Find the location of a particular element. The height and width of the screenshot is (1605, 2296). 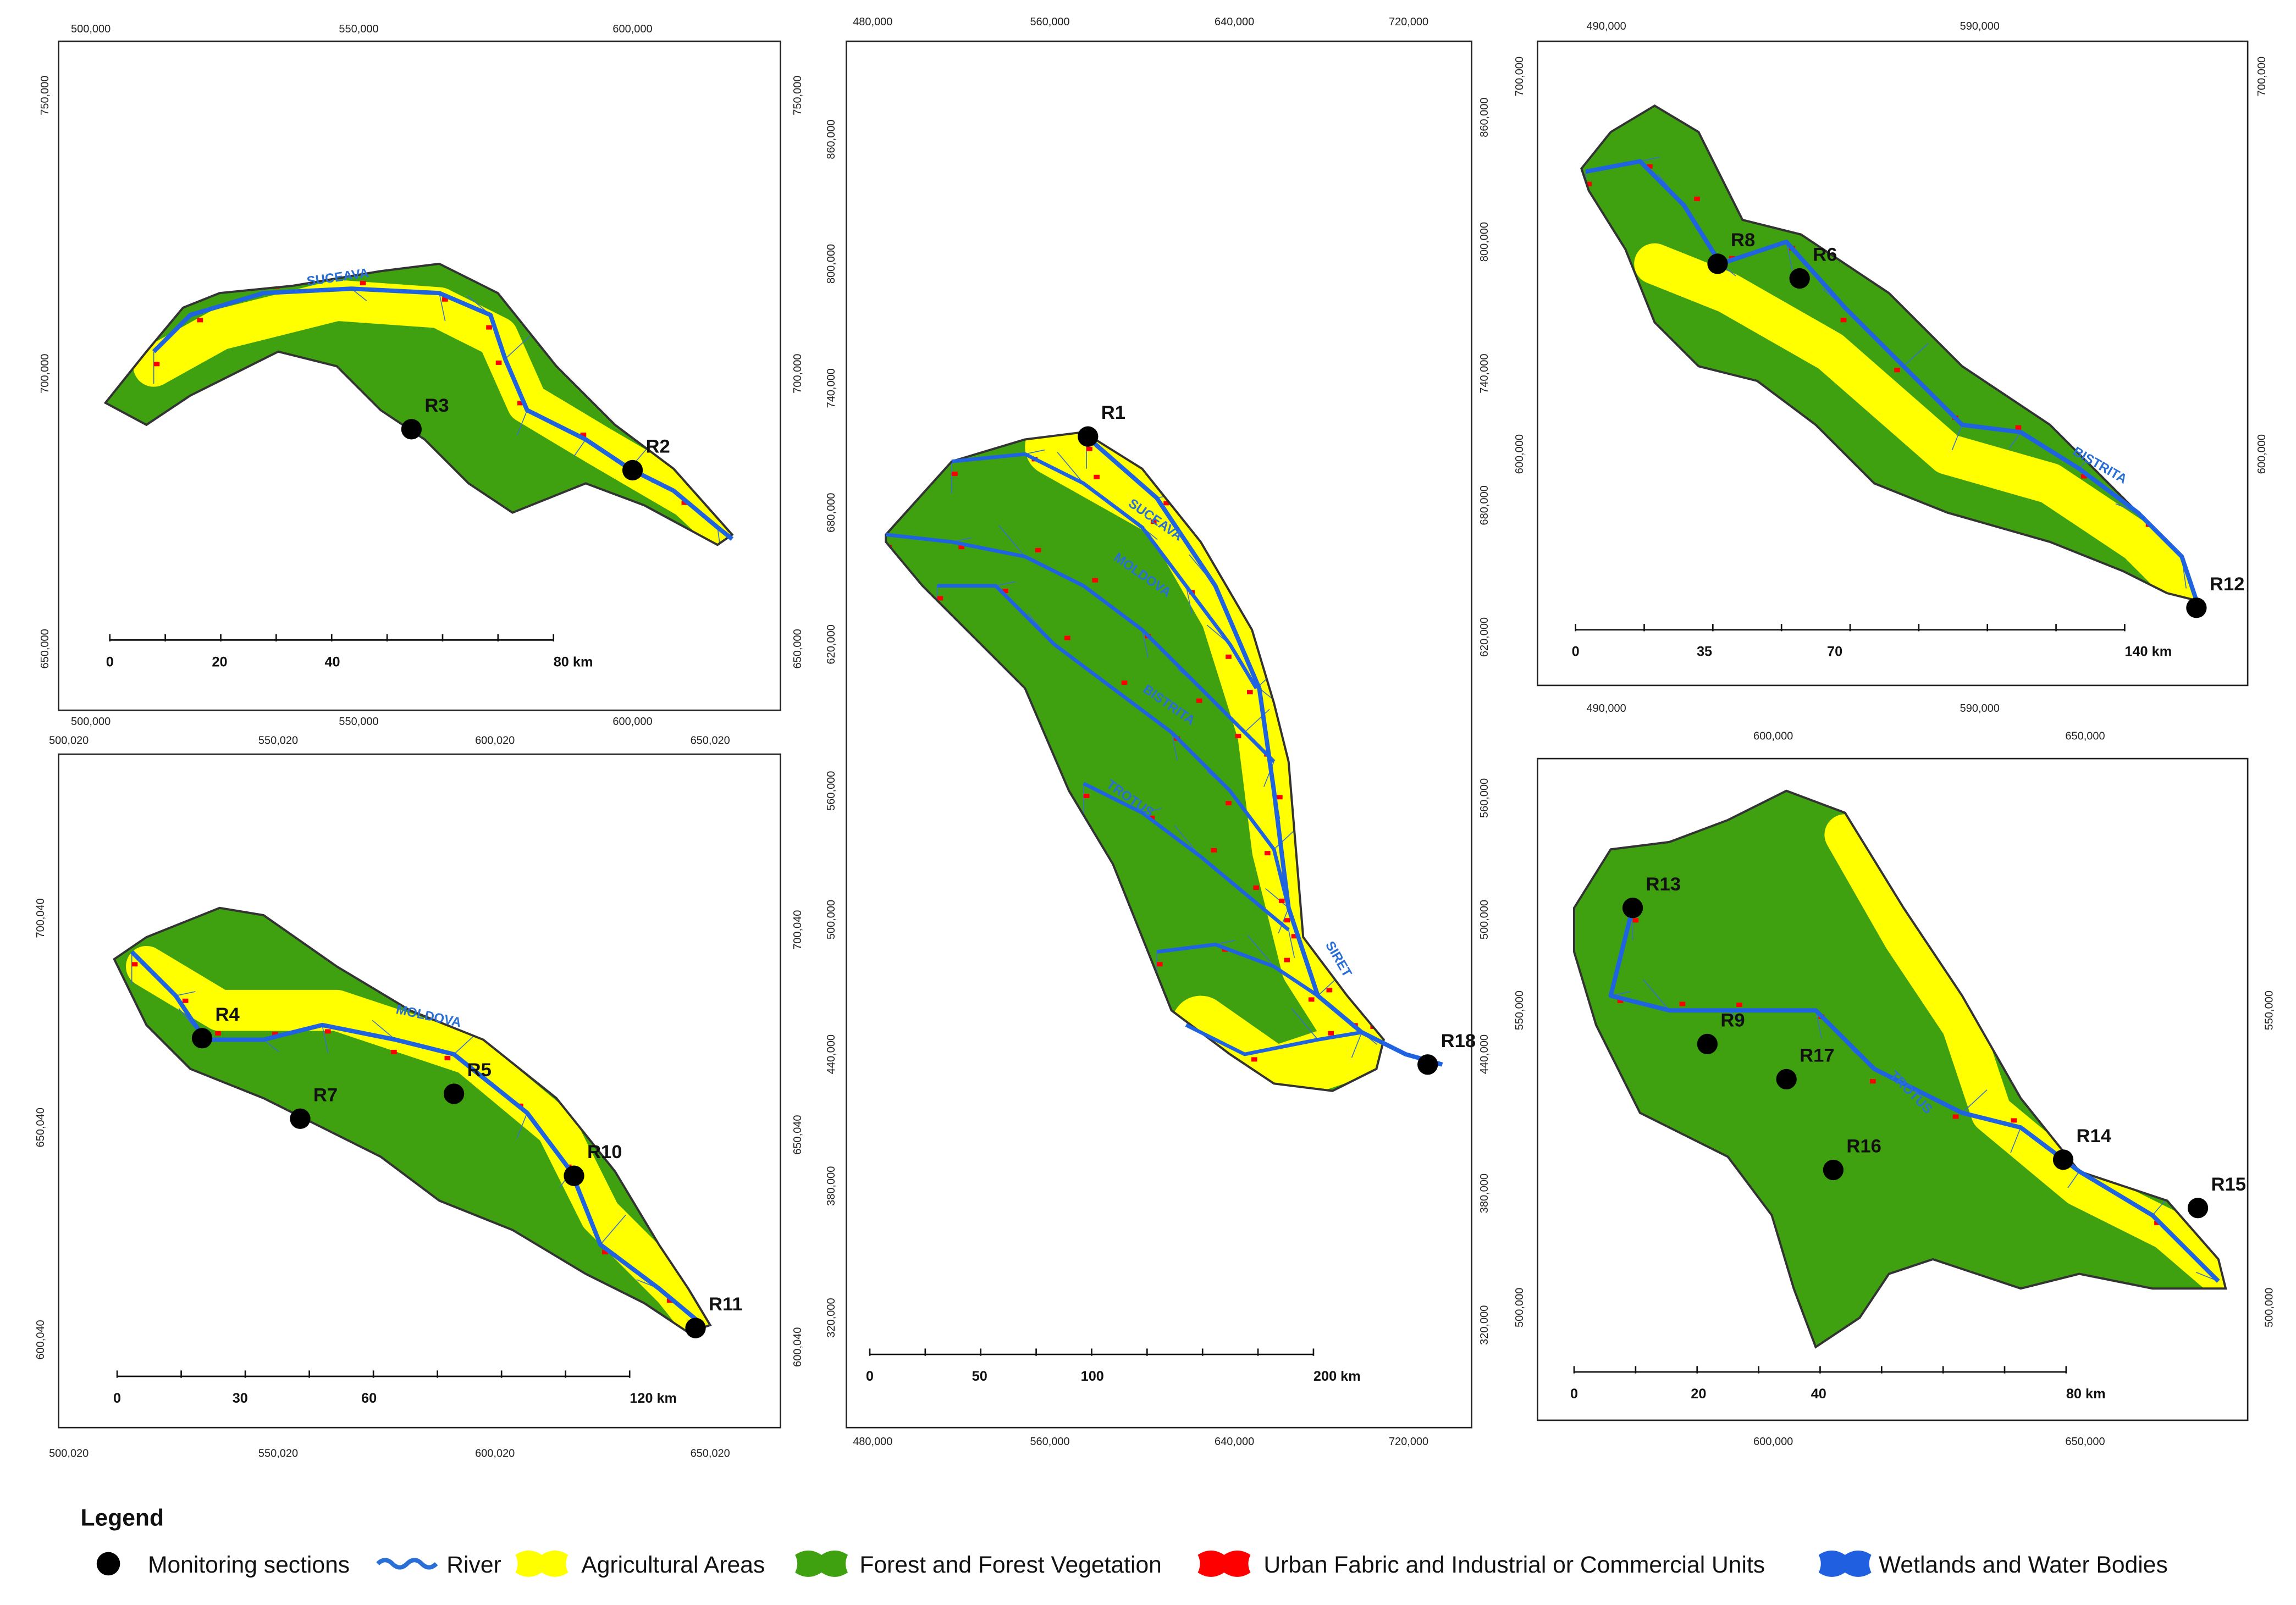

right-coord: 740,000 is located at coordinates (1484, 374).